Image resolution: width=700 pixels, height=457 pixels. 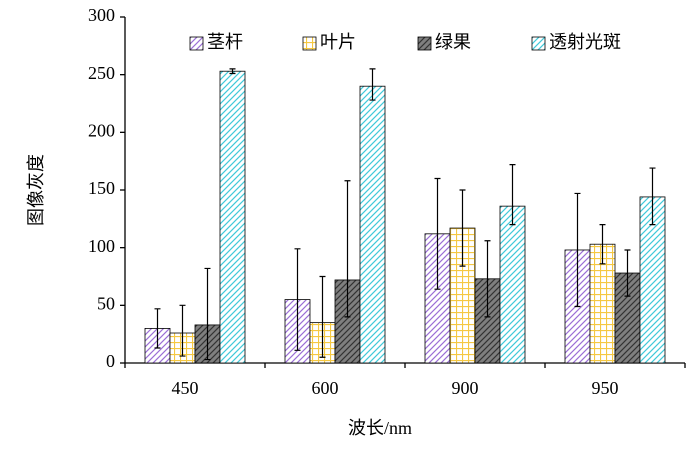 What do you see at coordinates (36, 190) in the screenshot?
I see `y-axis-label: 图像灰度` at bounding box center [36, 190].